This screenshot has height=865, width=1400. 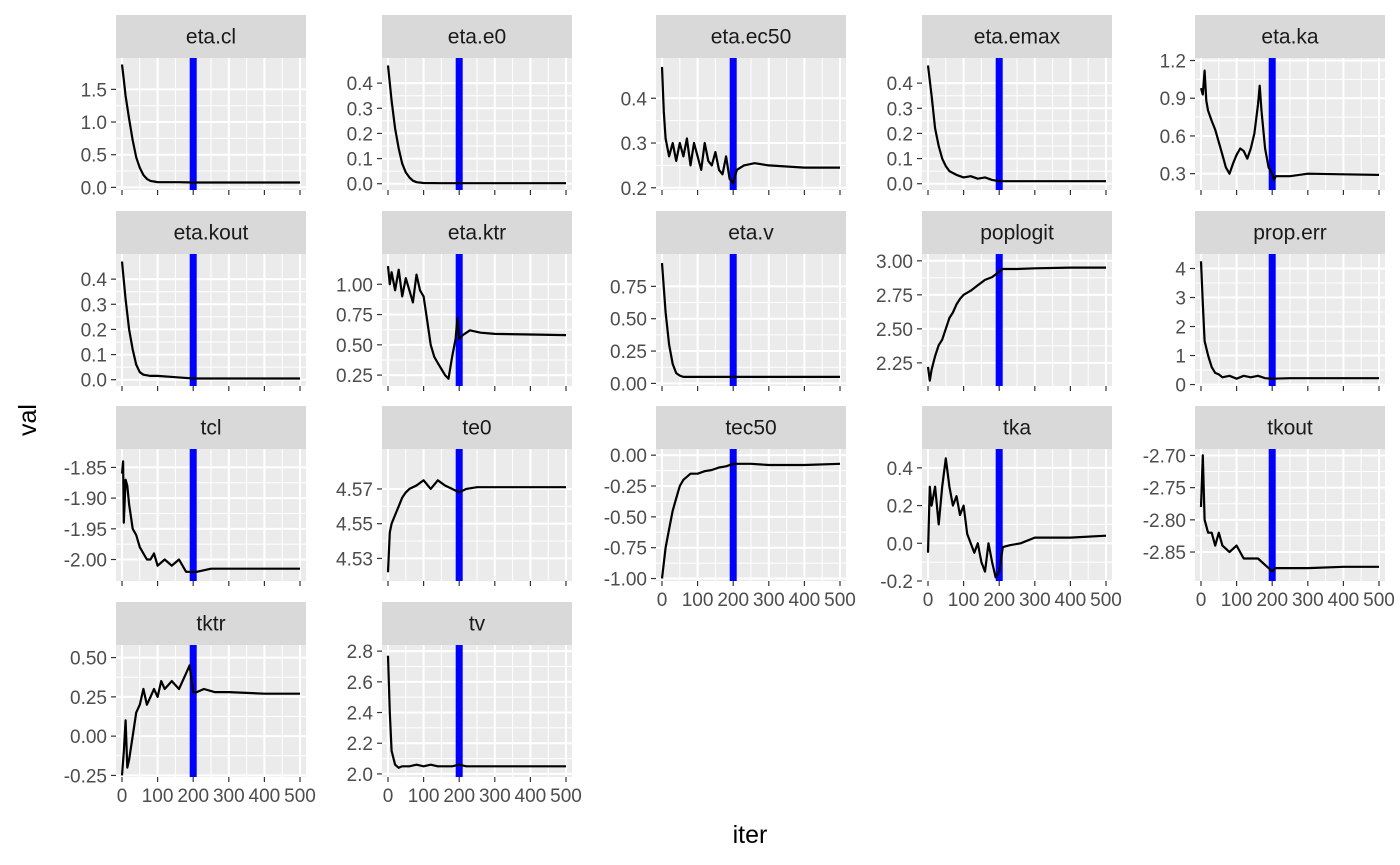 I want to click on facet-strip-label: eta.cl, so click(x=211, y=37).